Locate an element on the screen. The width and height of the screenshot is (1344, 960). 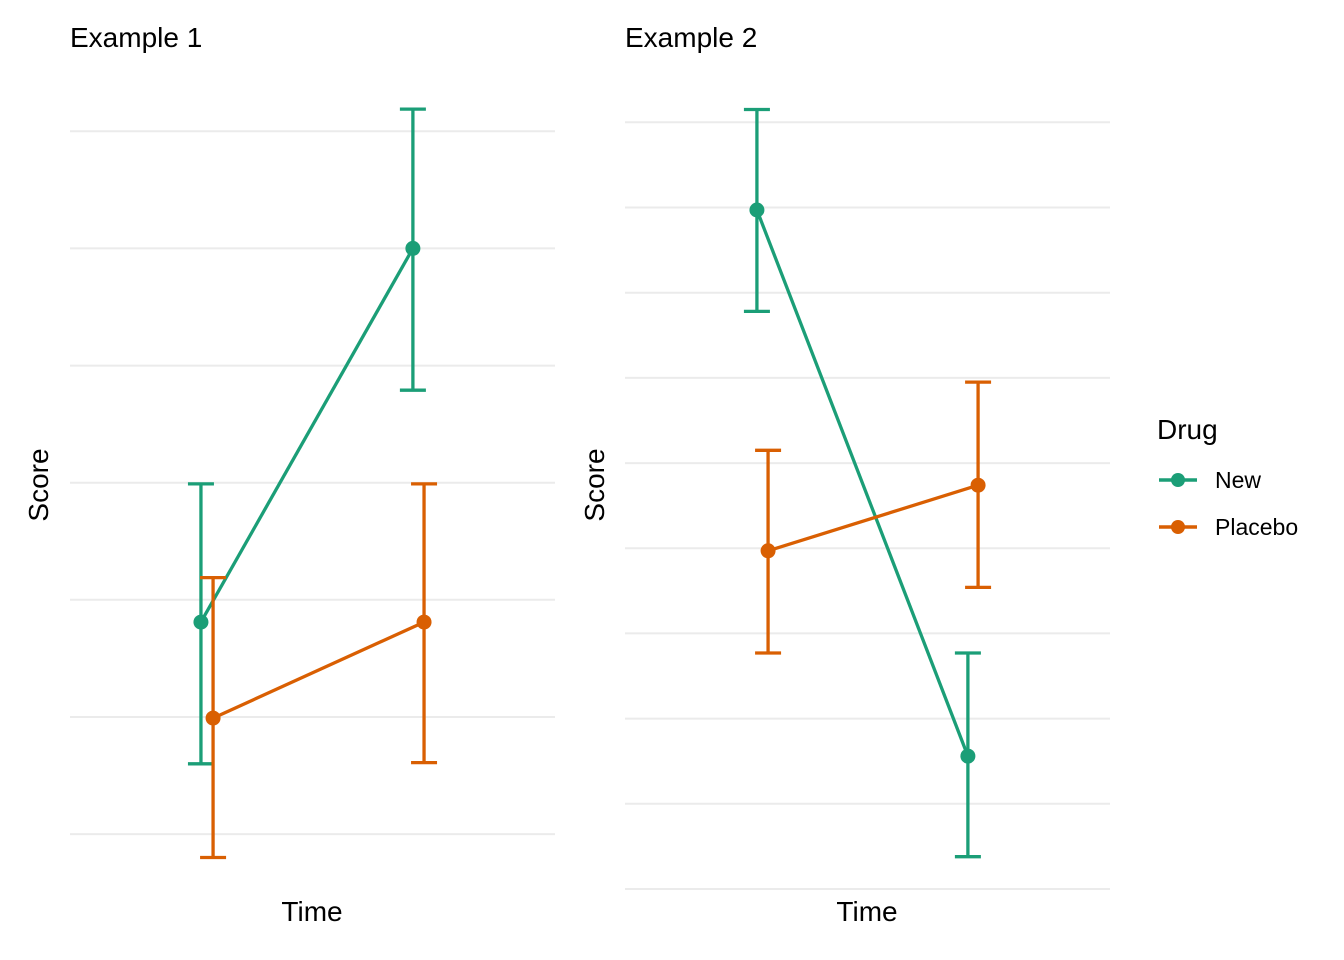
panel2-y-axis-title: Score is located at coordinates (594, 485).